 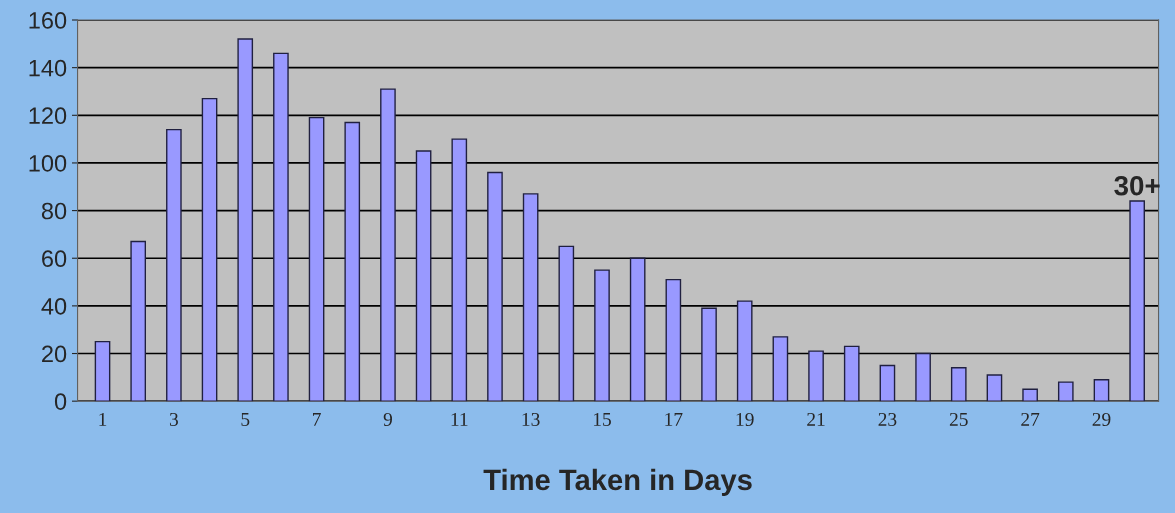 What do you see at coordinates (54, 354) in the screenshot?
I see `y-tick-label: 20` at bounding box center [54, 354].